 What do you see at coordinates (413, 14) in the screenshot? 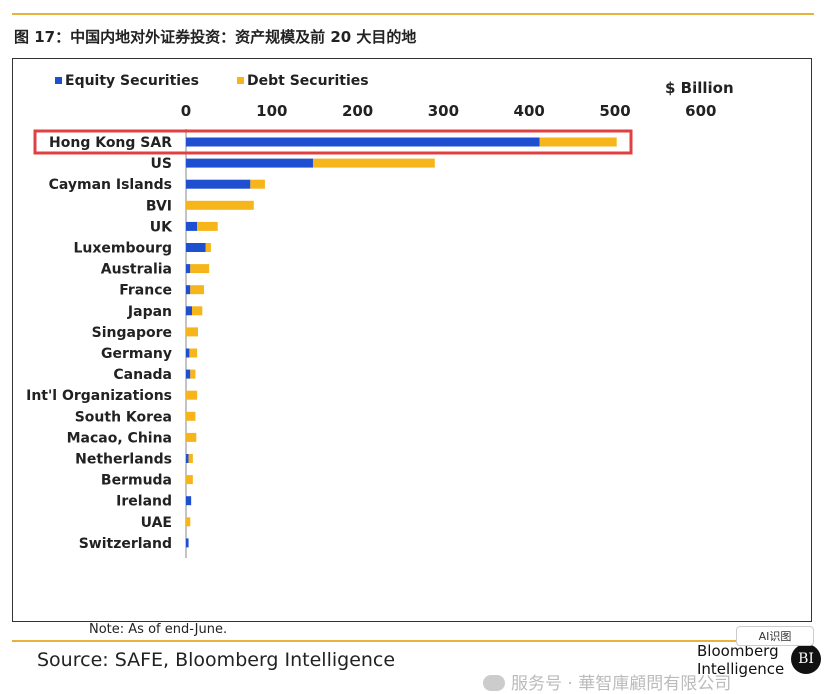
I see `top-rule` at bounding box center [413, 14].